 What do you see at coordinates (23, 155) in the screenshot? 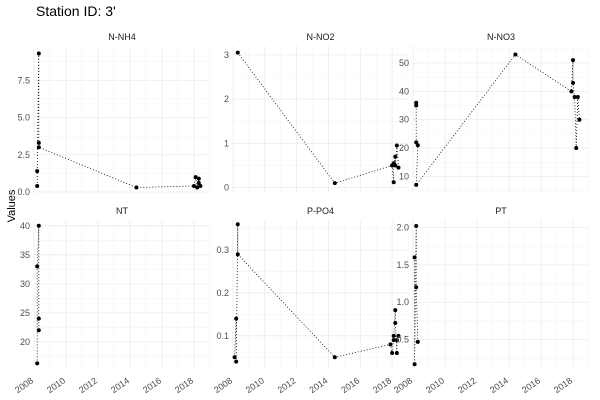
I see `y-tick-label: 2.5` at bounding box center [23, 155].